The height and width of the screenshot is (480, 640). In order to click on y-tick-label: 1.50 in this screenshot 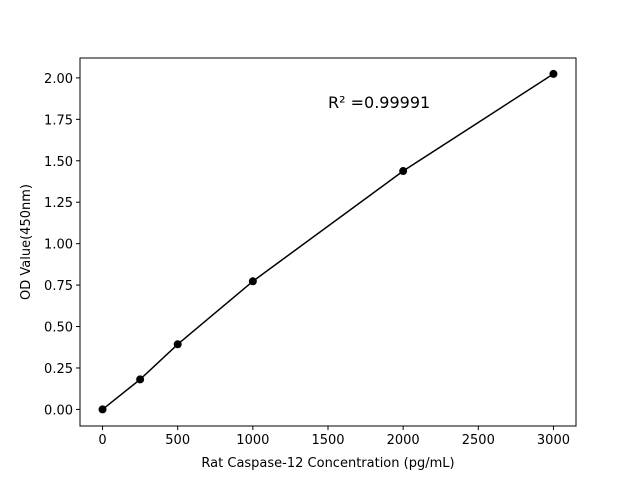, I will do `click(58, 162)`.